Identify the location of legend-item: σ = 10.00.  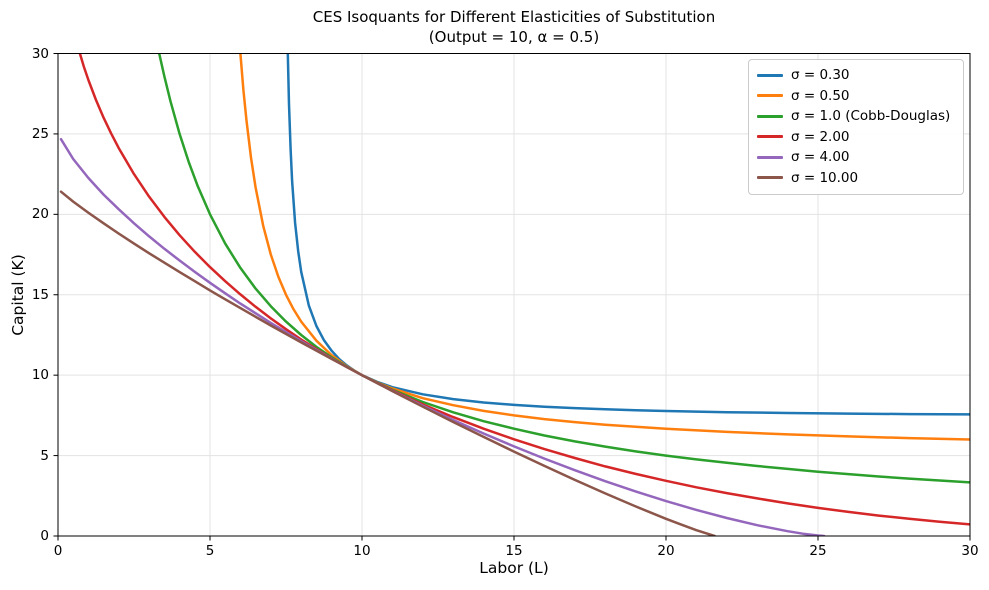
(856, 178).